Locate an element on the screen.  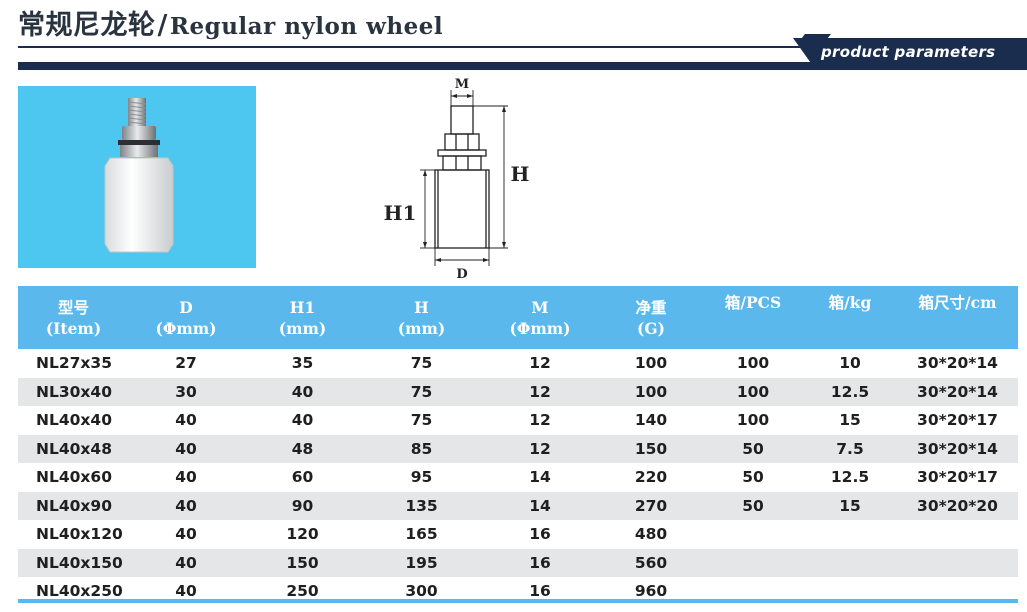
label-h1: H1 is located at coordinates (400, 213).